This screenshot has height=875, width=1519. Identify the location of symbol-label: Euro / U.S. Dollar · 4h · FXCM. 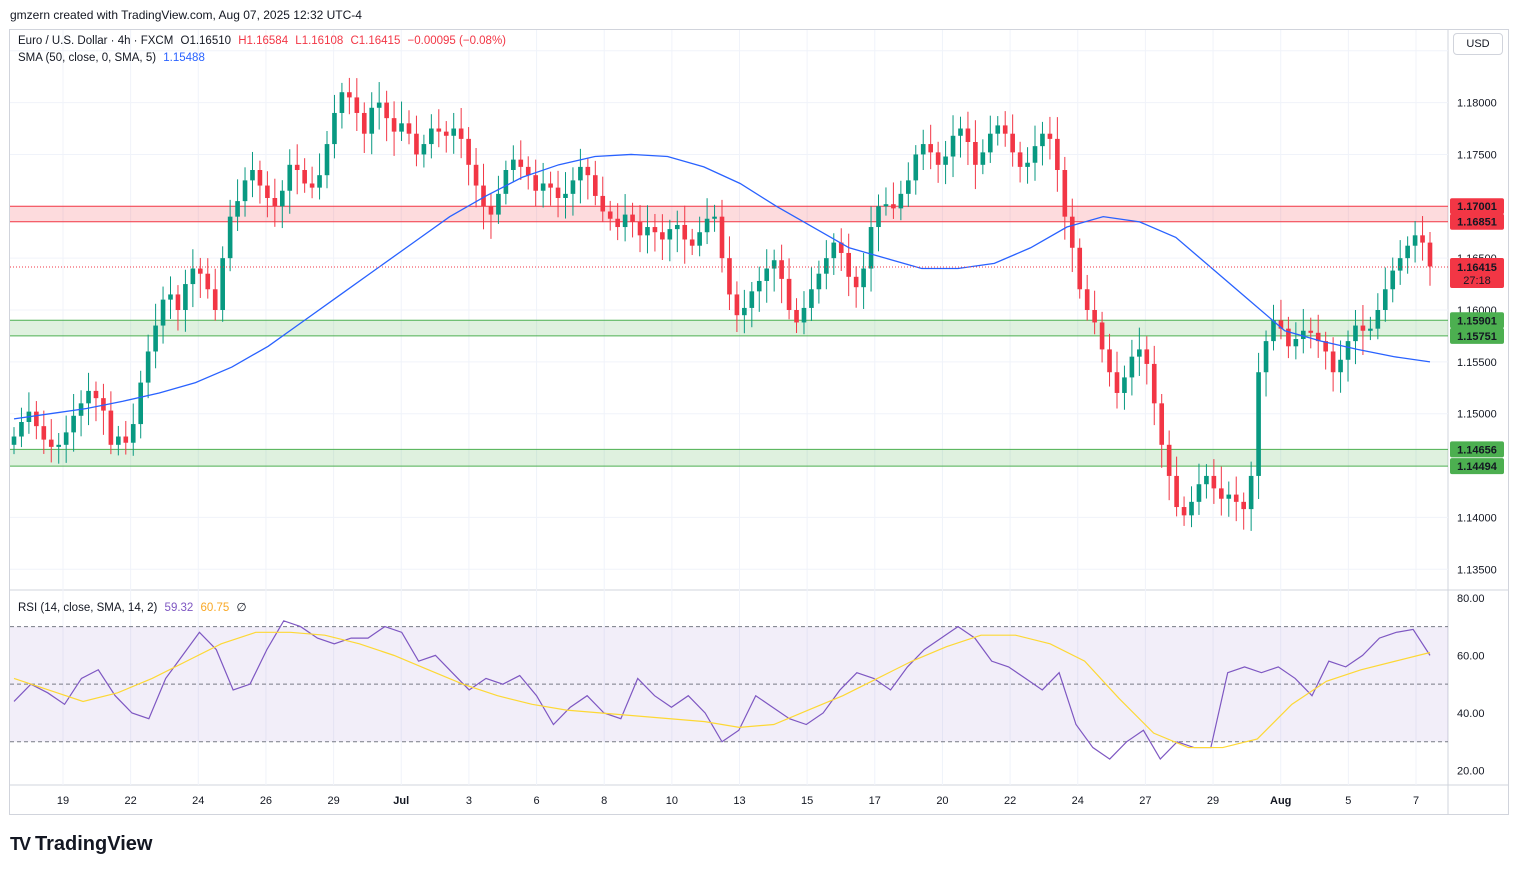
(96, 41).